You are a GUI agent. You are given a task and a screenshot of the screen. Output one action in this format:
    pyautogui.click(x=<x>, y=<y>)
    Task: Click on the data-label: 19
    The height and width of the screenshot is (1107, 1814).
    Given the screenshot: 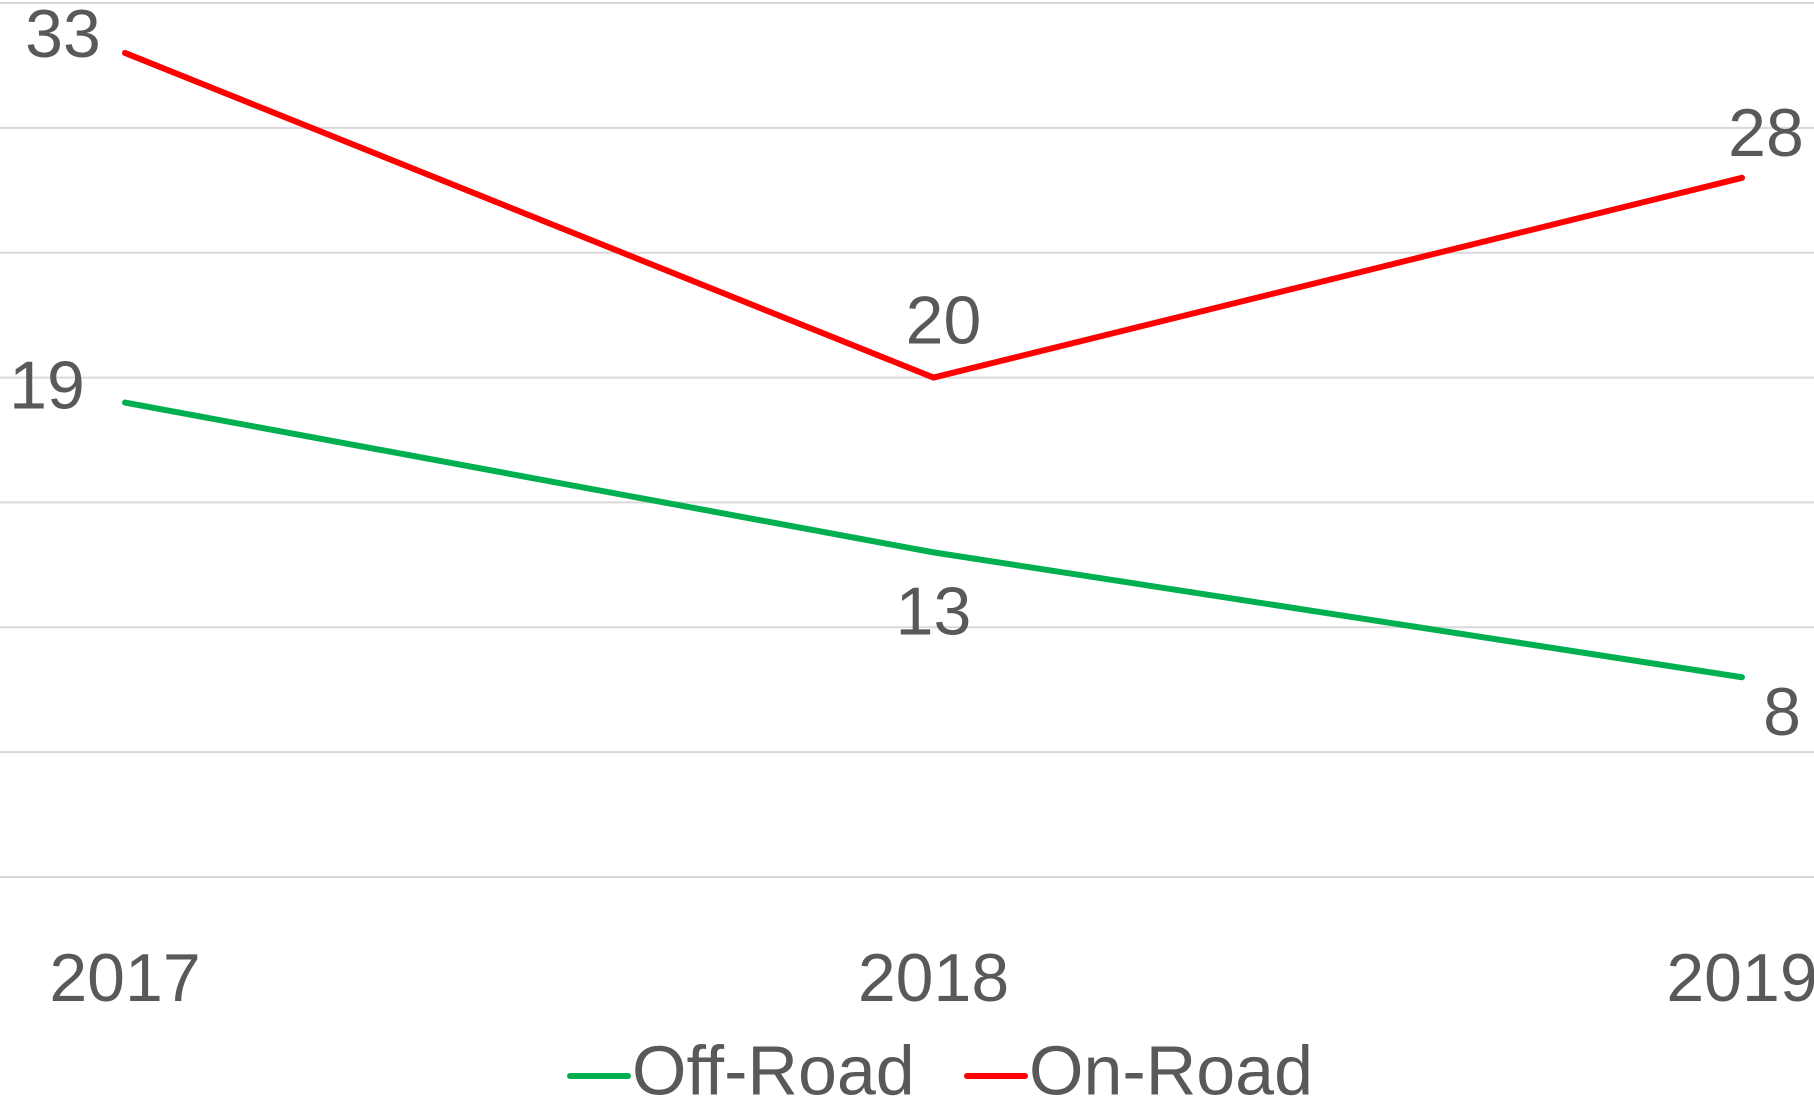 What is the action you would take?
    pyautogui.click(x=47, y=386)
    